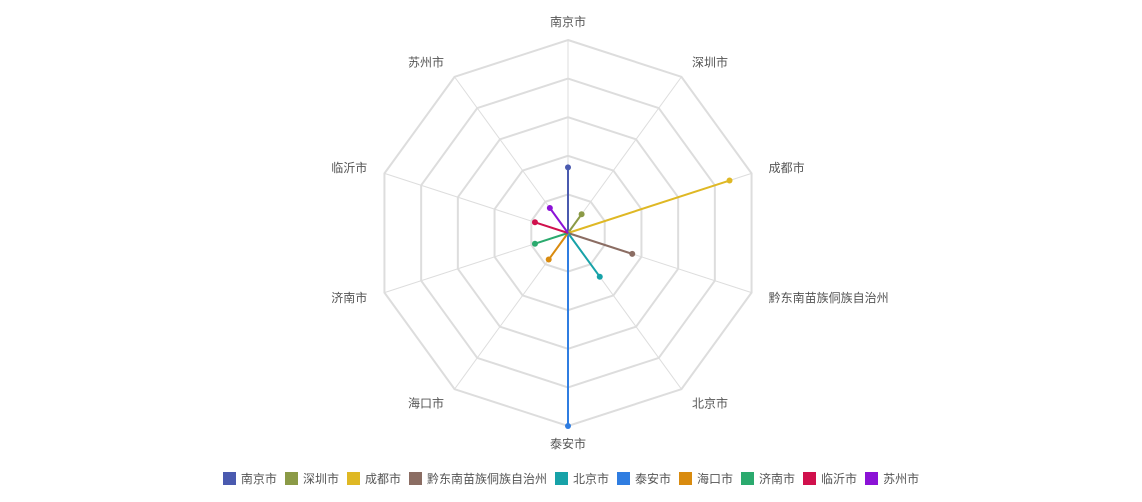 This screenshot has height=502, width=1142. I want to click on axis-label-4: 北京市, so click(710, 403).